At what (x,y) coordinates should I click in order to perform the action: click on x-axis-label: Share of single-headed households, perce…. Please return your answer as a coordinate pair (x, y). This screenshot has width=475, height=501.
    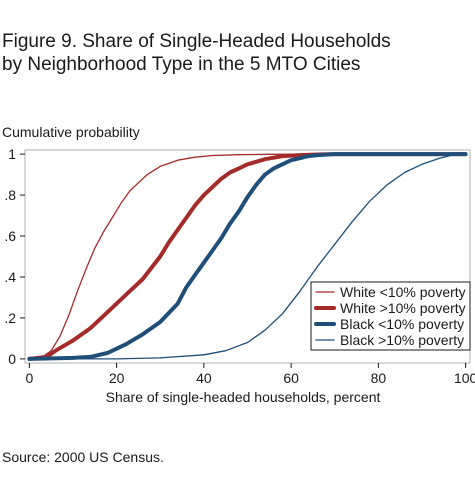
    Looking at the image, I should click on (243, 397).